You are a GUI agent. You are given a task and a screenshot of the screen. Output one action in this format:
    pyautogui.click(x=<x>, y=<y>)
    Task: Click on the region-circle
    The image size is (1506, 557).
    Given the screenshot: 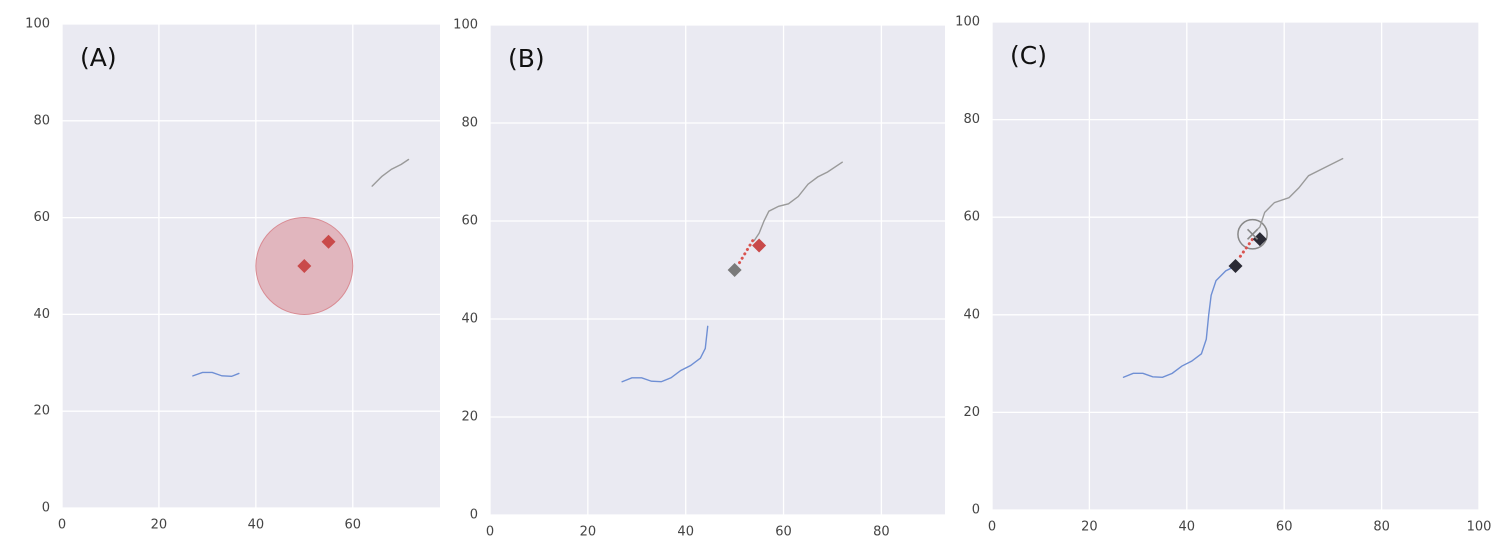 What is the action you would take?
    pyautogui.click(x=1252, y=234)
    